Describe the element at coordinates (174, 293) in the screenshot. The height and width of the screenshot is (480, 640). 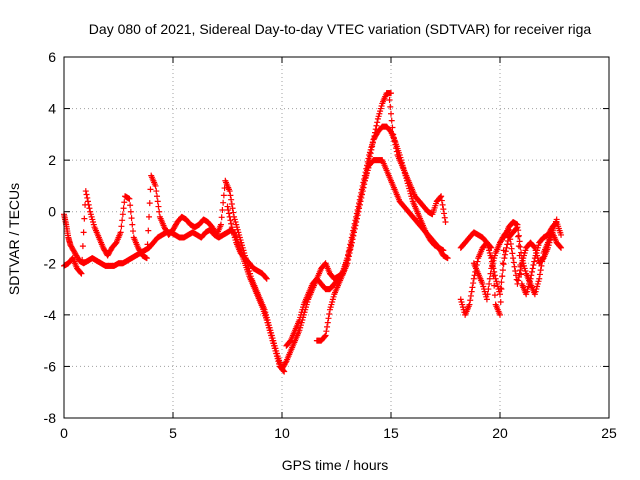
I see `series-s1` at that location.